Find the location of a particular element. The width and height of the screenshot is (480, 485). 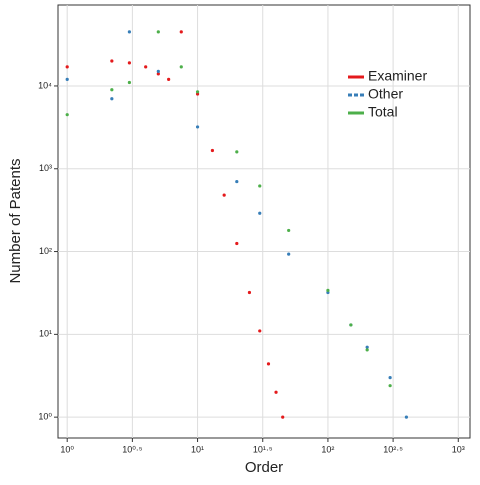

x-tick-label: 10²·⁵ is located at coordinates (393, 449).